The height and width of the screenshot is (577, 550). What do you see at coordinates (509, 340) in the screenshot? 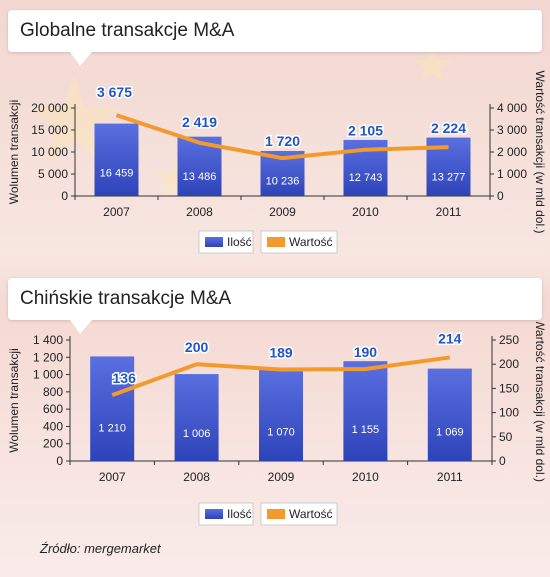
I see `y2-tick-label: 250` at bounding box center [509, 340].